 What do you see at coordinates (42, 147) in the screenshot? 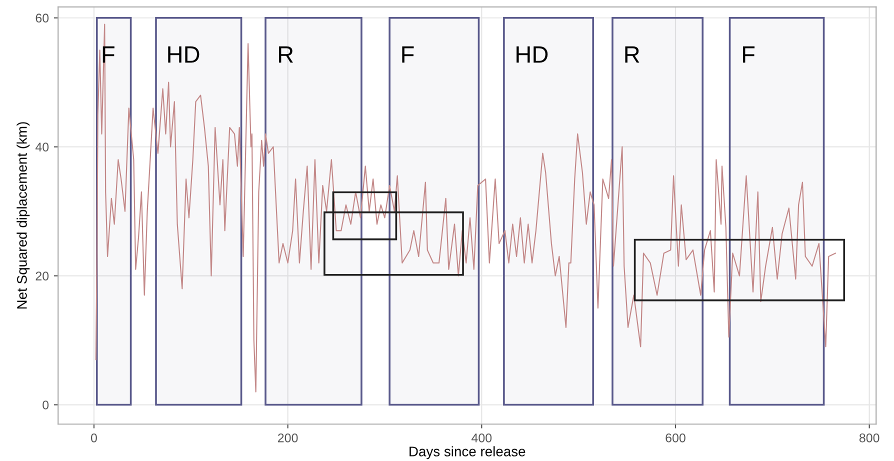
I see `y-tick-label: 40` at bounding box center [42, 147].